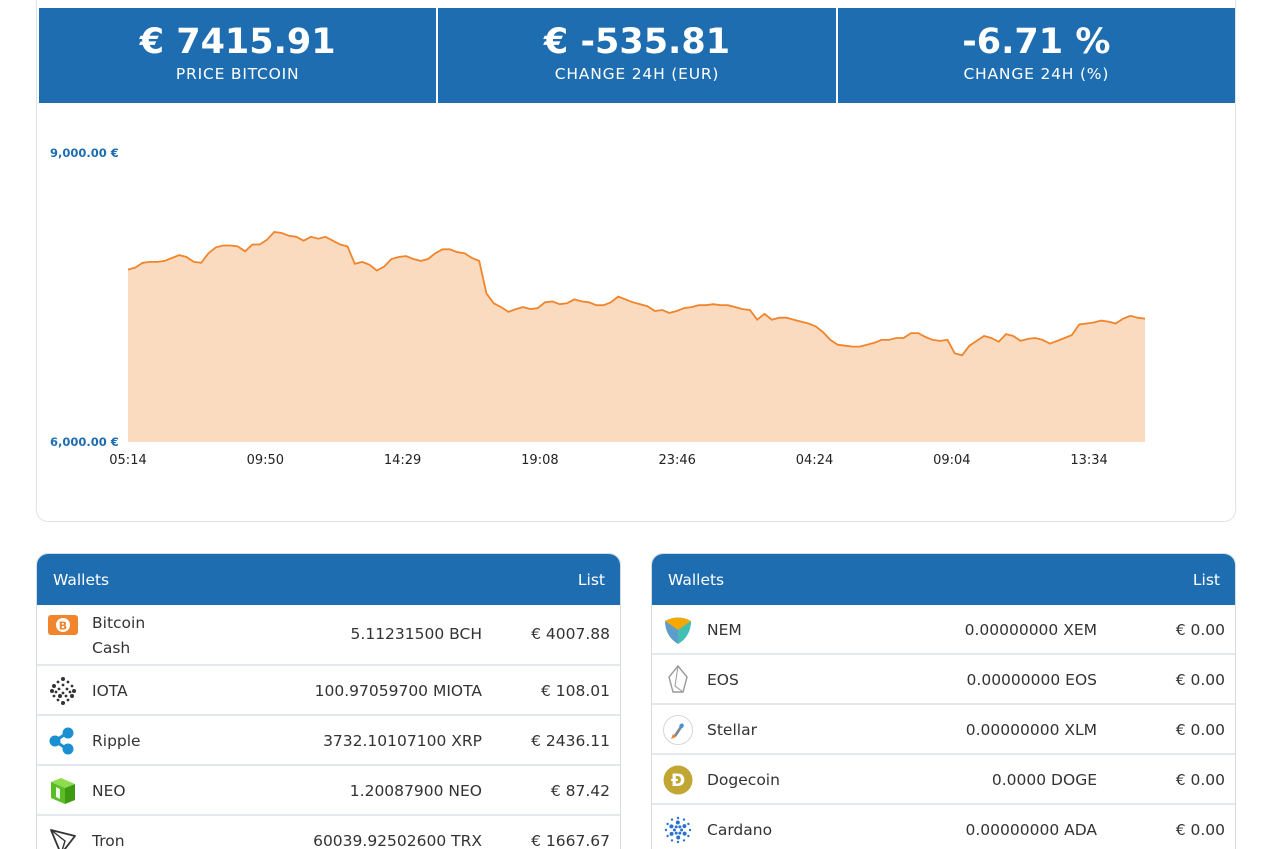 Image resolution: width=1281 pixels, height=849 pixels. Describe the element at coordinates (570, 741) in the screenshot. I see `coin-value: € 2436.11` at that location.